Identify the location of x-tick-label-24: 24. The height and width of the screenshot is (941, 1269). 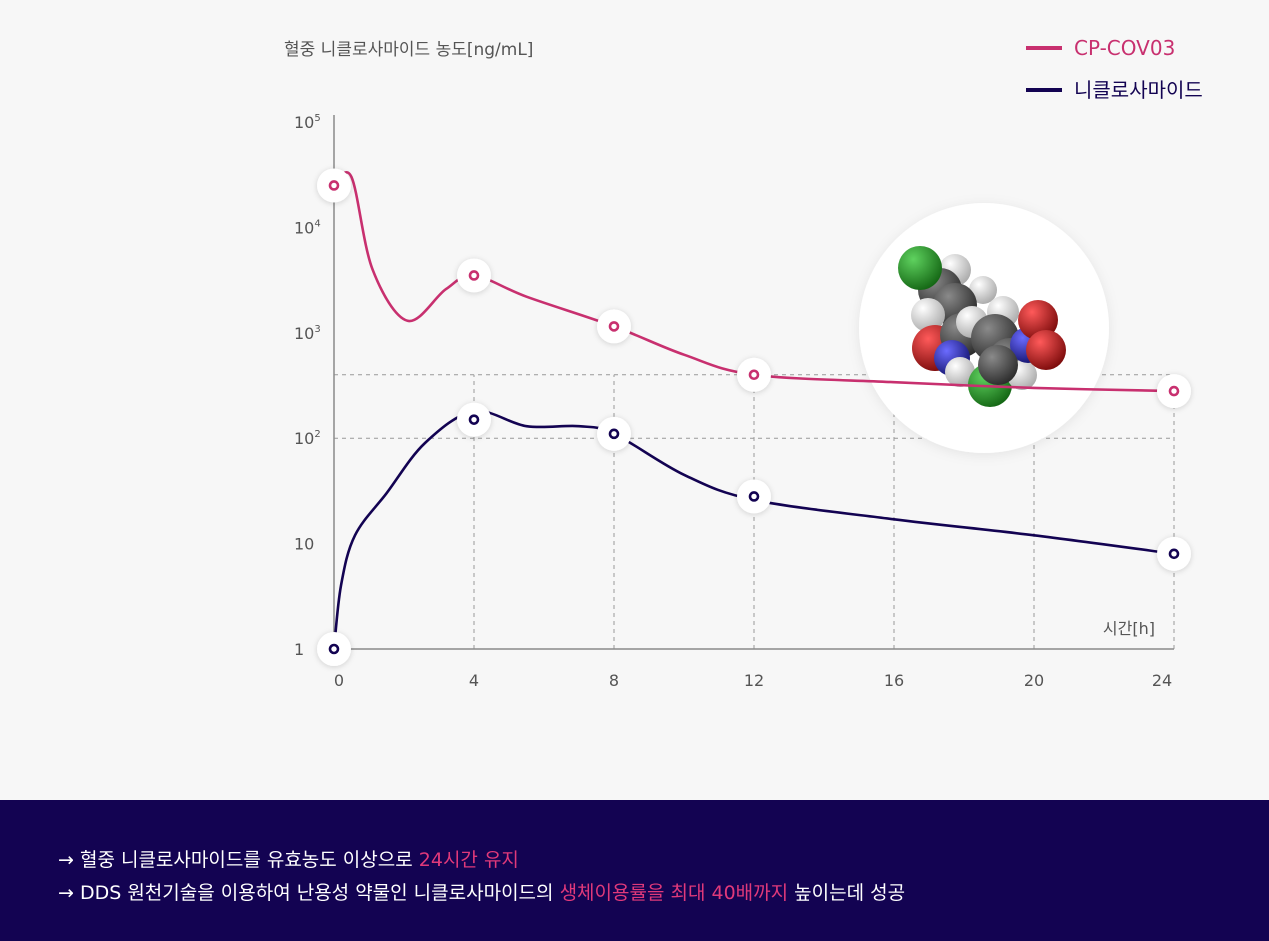
(1162, 680).